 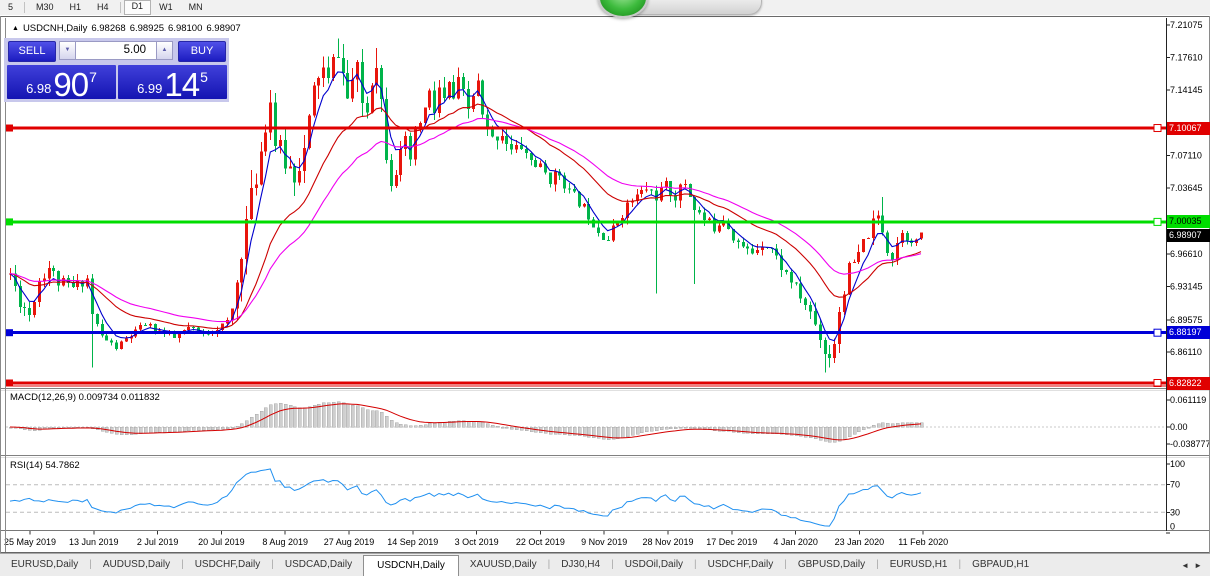 I want to click on x-axis-date-label: 4 Jan 2020, so click(x=795, y=542).